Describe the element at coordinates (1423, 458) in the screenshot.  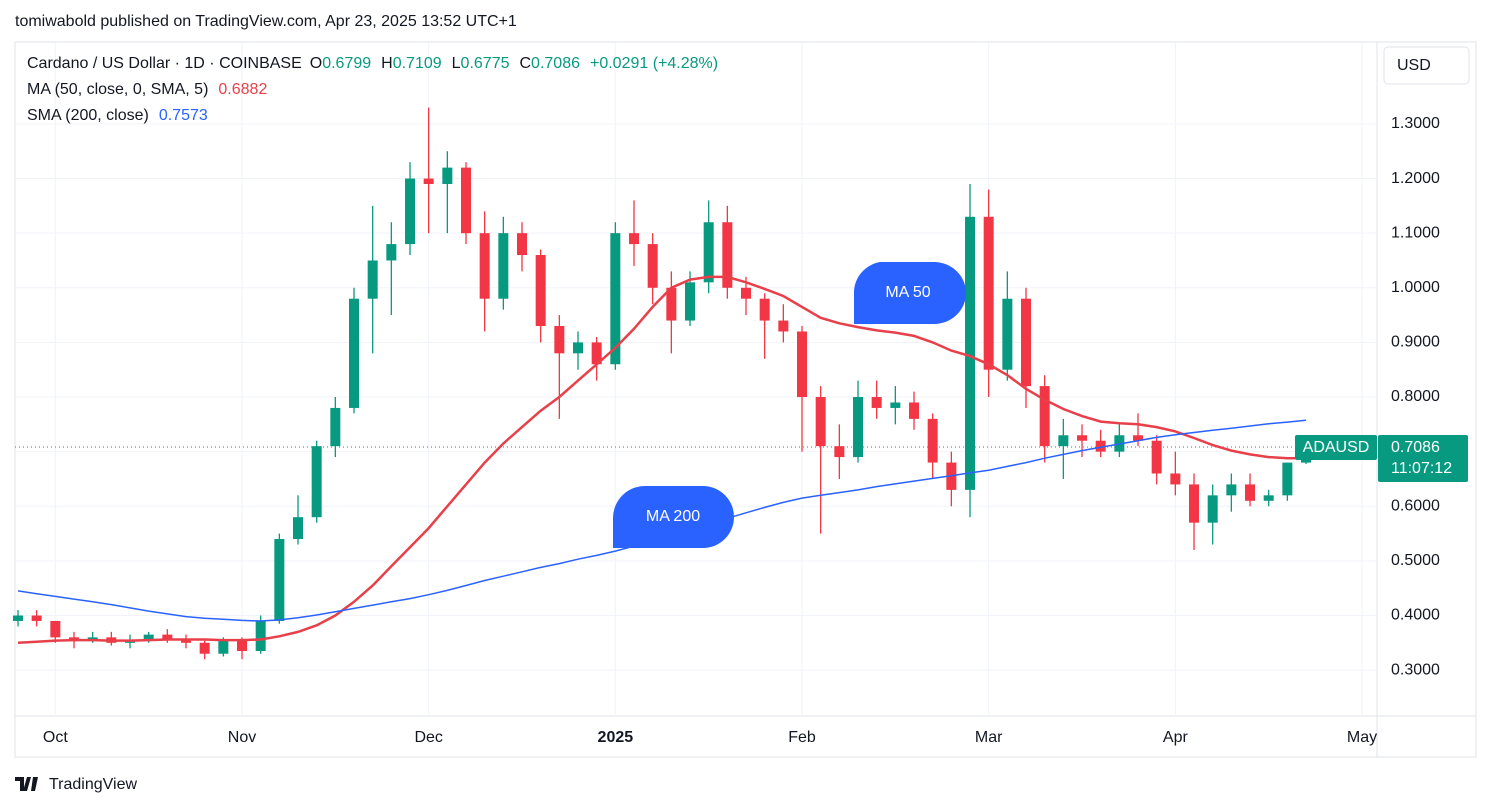
I see `price-tag-box` at that location.